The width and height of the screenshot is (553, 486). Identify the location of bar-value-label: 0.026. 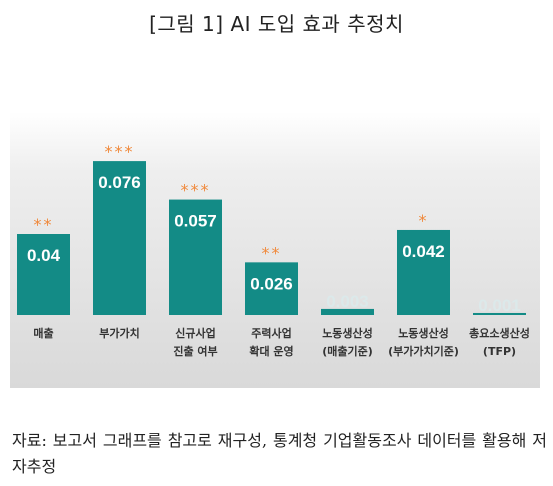
(271, 283).